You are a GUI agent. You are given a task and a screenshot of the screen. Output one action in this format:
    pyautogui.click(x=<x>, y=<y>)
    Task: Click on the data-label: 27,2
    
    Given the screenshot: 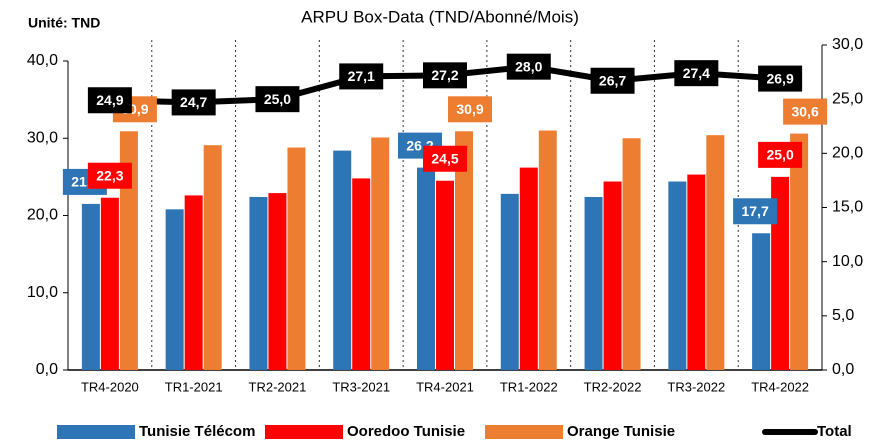 What is the action you would take?
    pyautogui.click(x=444, y=75)
    